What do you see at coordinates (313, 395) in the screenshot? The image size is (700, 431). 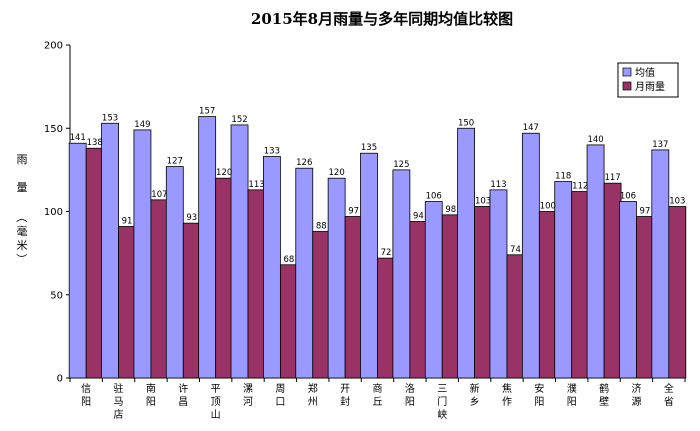 I see `category-label: 郑州` at bounding box center [313, 395].